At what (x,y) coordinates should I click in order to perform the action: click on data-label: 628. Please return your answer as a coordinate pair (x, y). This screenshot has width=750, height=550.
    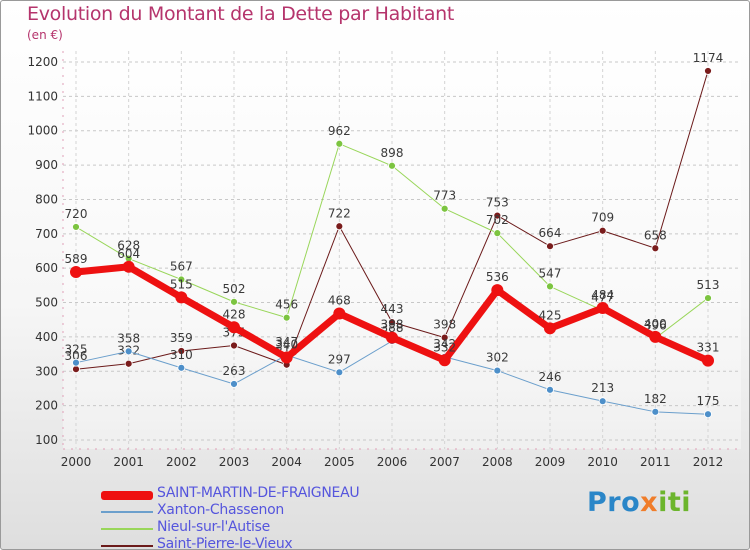
    Looking at the image, I should click on (128, 246).